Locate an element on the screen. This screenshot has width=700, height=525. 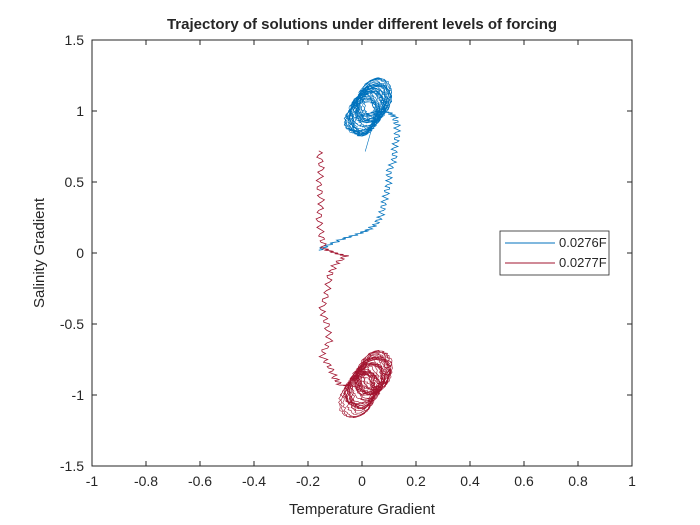
y-tick-label: -1.5 is located at coordinates (72, 466).